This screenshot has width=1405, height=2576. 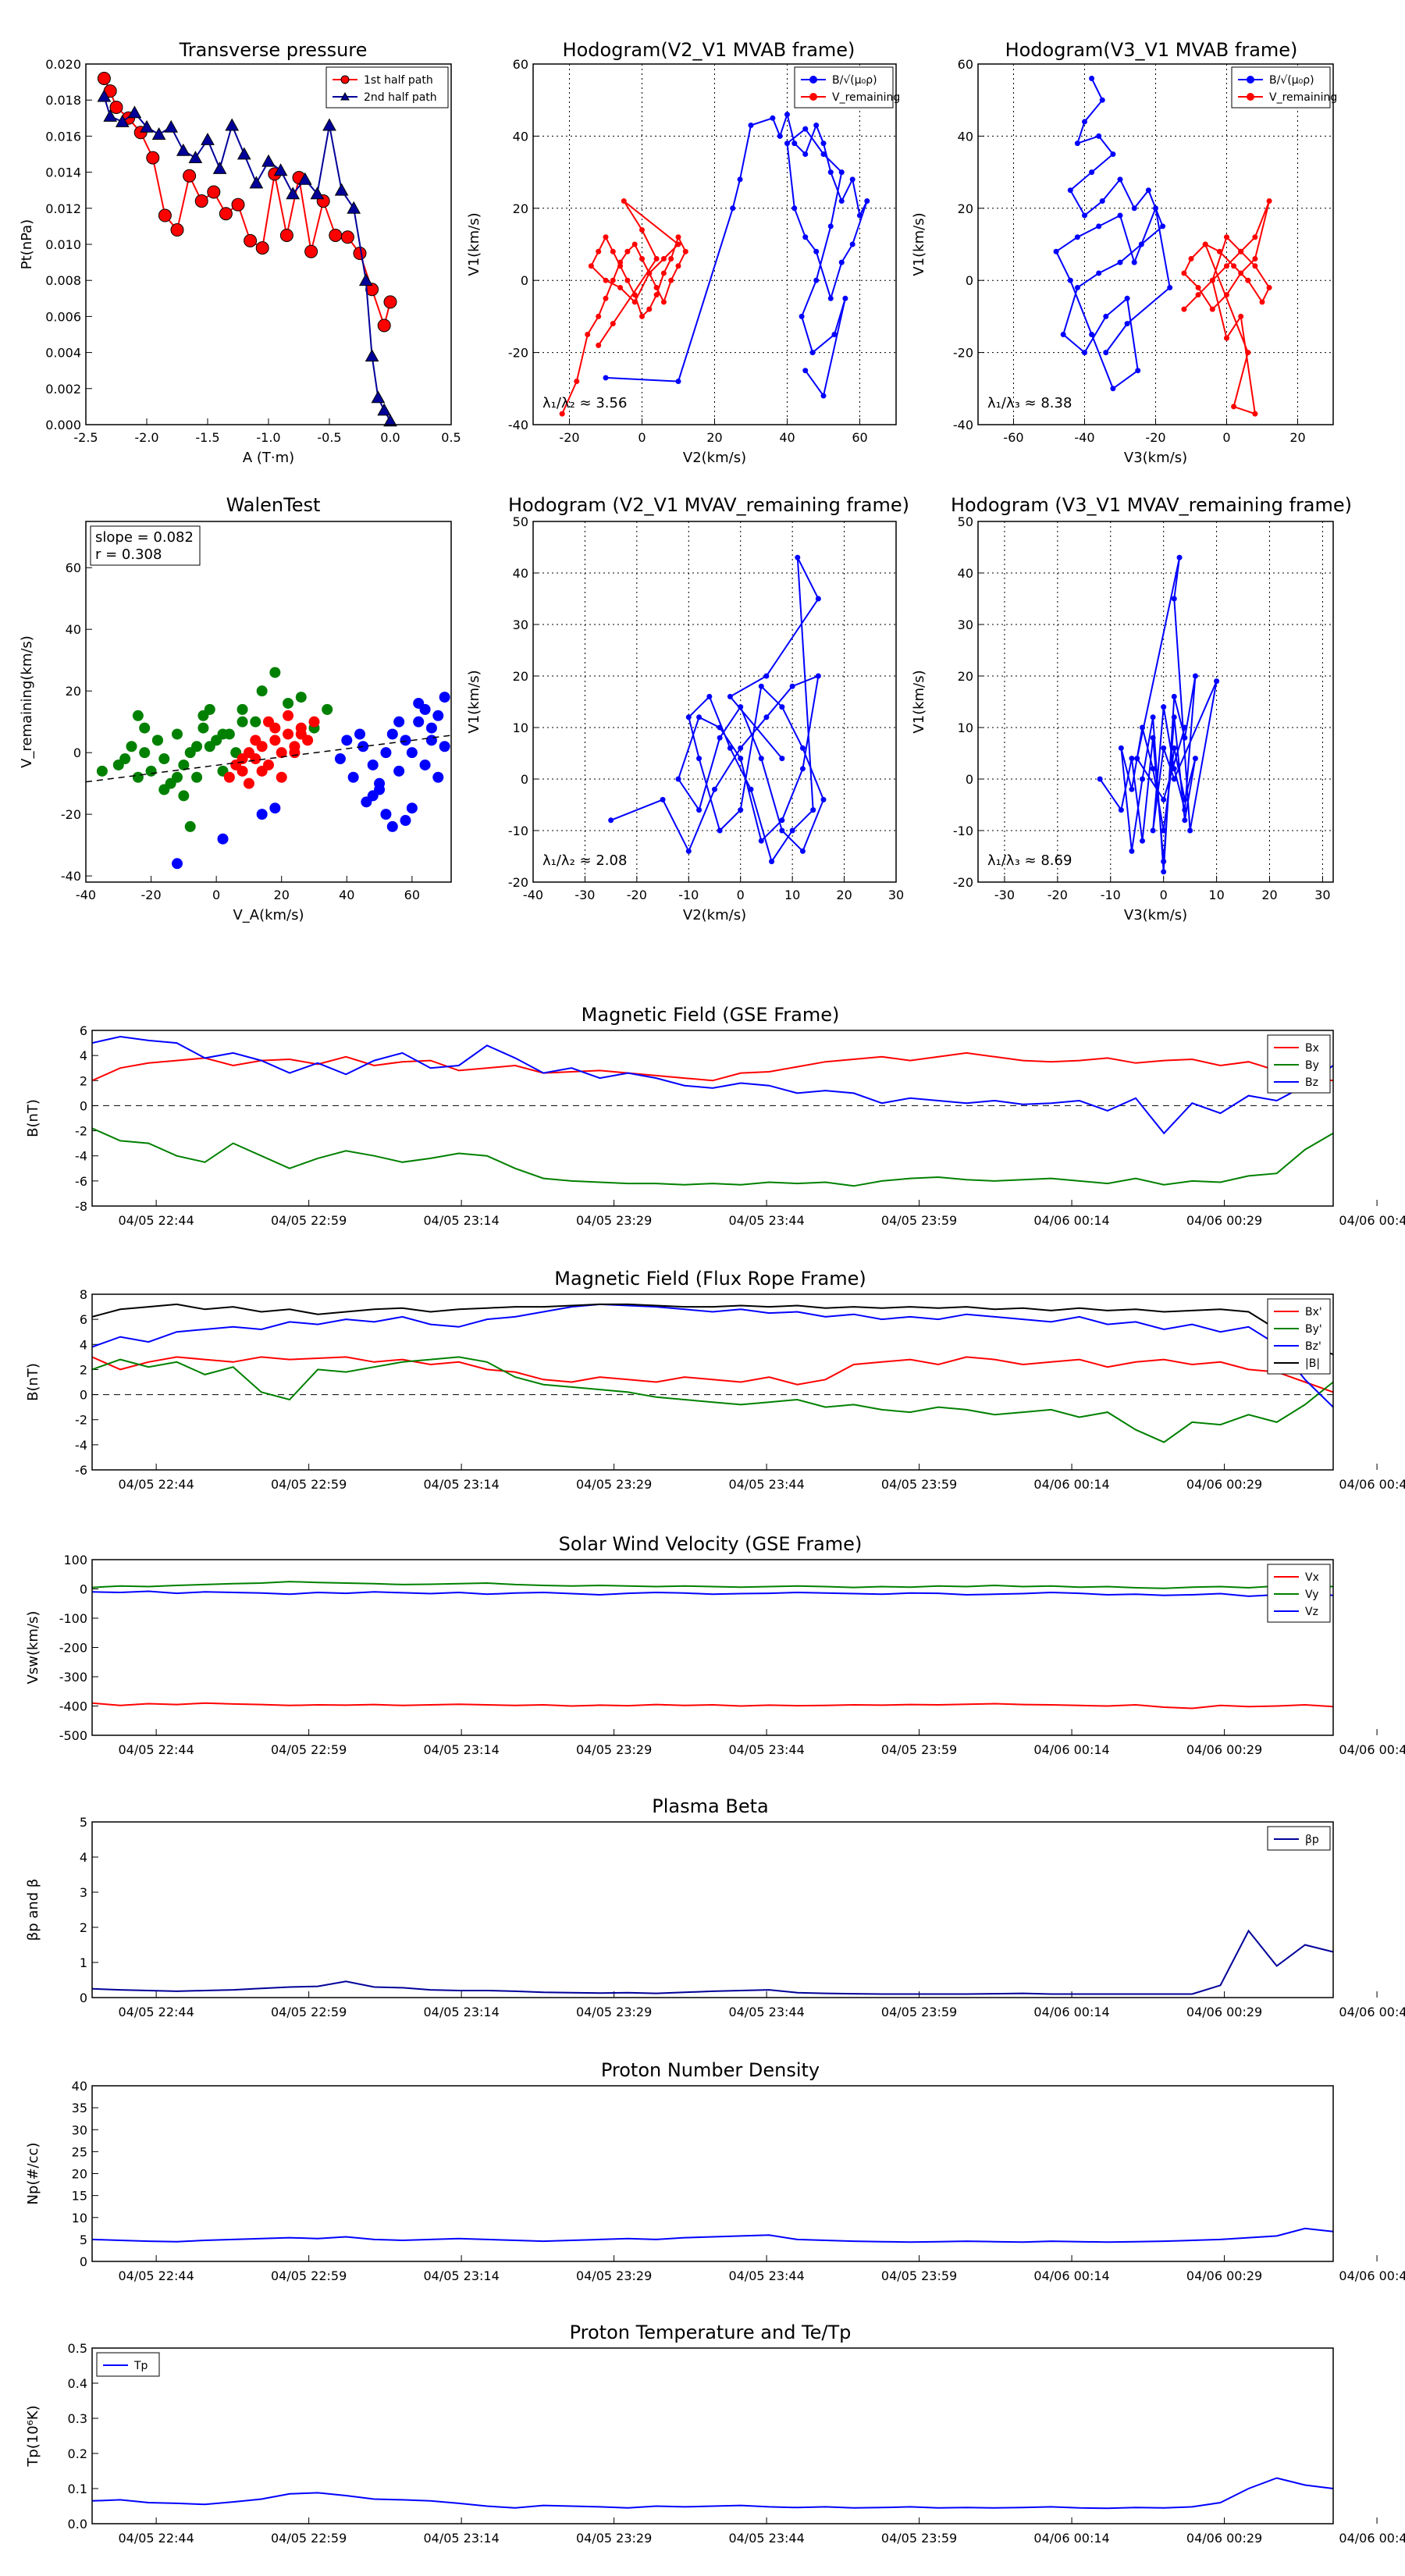 What do you see at coordinates (919, 244) in the screenshot?
I see `panel-3-ylabel: V1(km/s)` at bounding box center [919, 244].